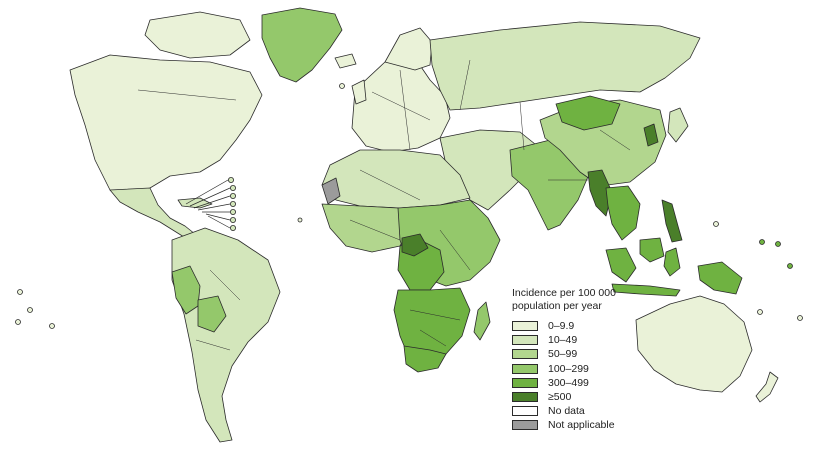 The image size is (824, 467). I want to click on region-madagascar, so click(482, 321).